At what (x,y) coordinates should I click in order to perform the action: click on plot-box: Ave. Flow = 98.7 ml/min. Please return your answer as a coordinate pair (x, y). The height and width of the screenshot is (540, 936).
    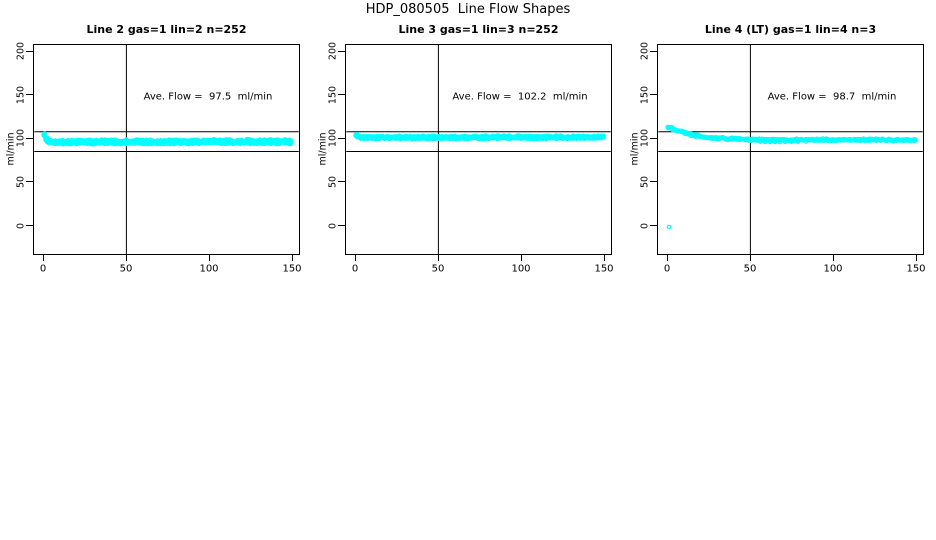
    Looking at the image, I should click on (790, 149).